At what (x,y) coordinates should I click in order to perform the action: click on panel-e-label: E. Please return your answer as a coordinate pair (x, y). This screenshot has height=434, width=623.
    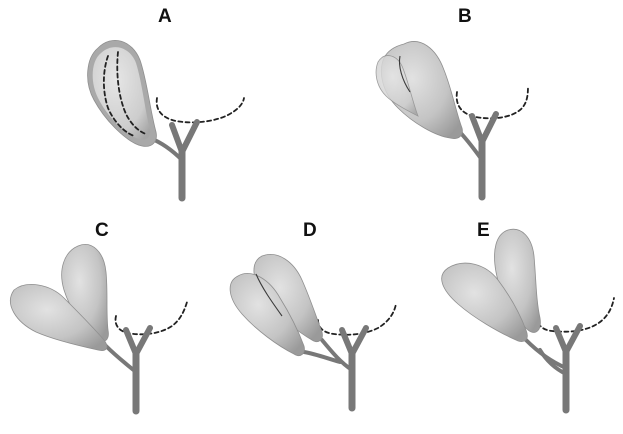
    Looking at the image, I should click on (483, 230).